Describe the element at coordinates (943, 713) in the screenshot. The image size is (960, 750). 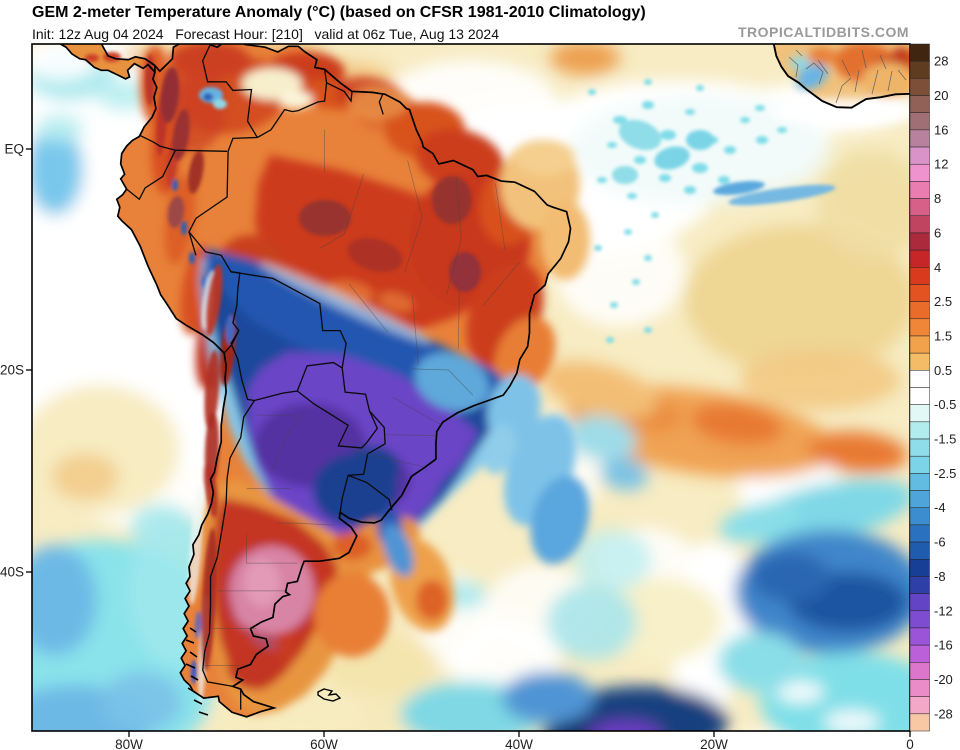
I see `svg-text: -28` at that location.